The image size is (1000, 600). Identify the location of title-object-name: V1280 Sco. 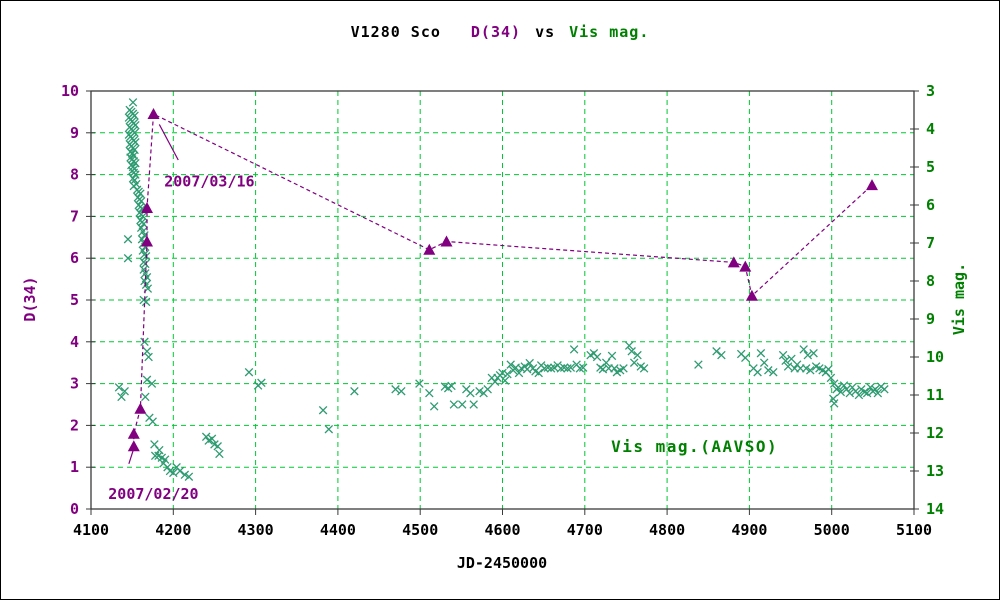
(395, 32).